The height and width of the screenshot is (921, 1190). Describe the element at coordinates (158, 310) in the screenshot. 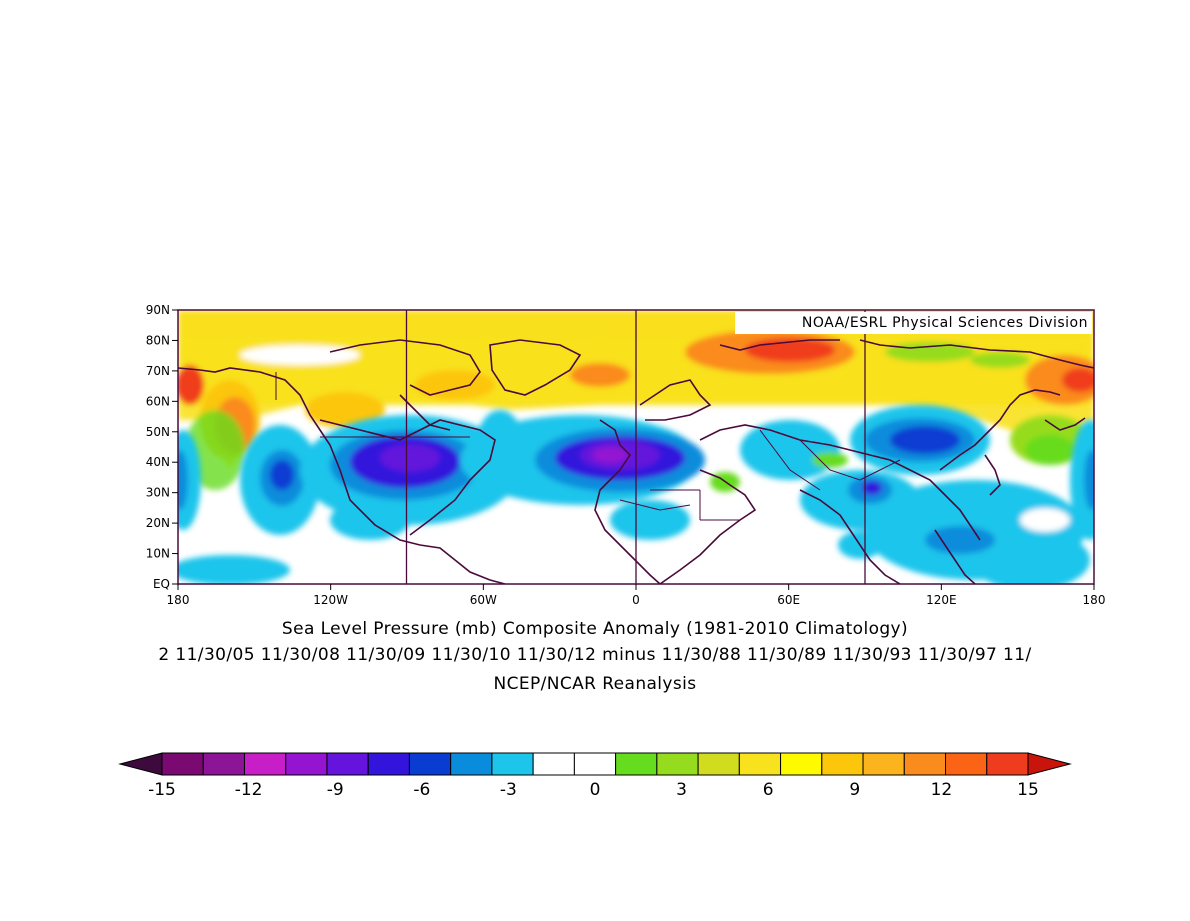

I see `lat-tick-label: 90N` at that location.